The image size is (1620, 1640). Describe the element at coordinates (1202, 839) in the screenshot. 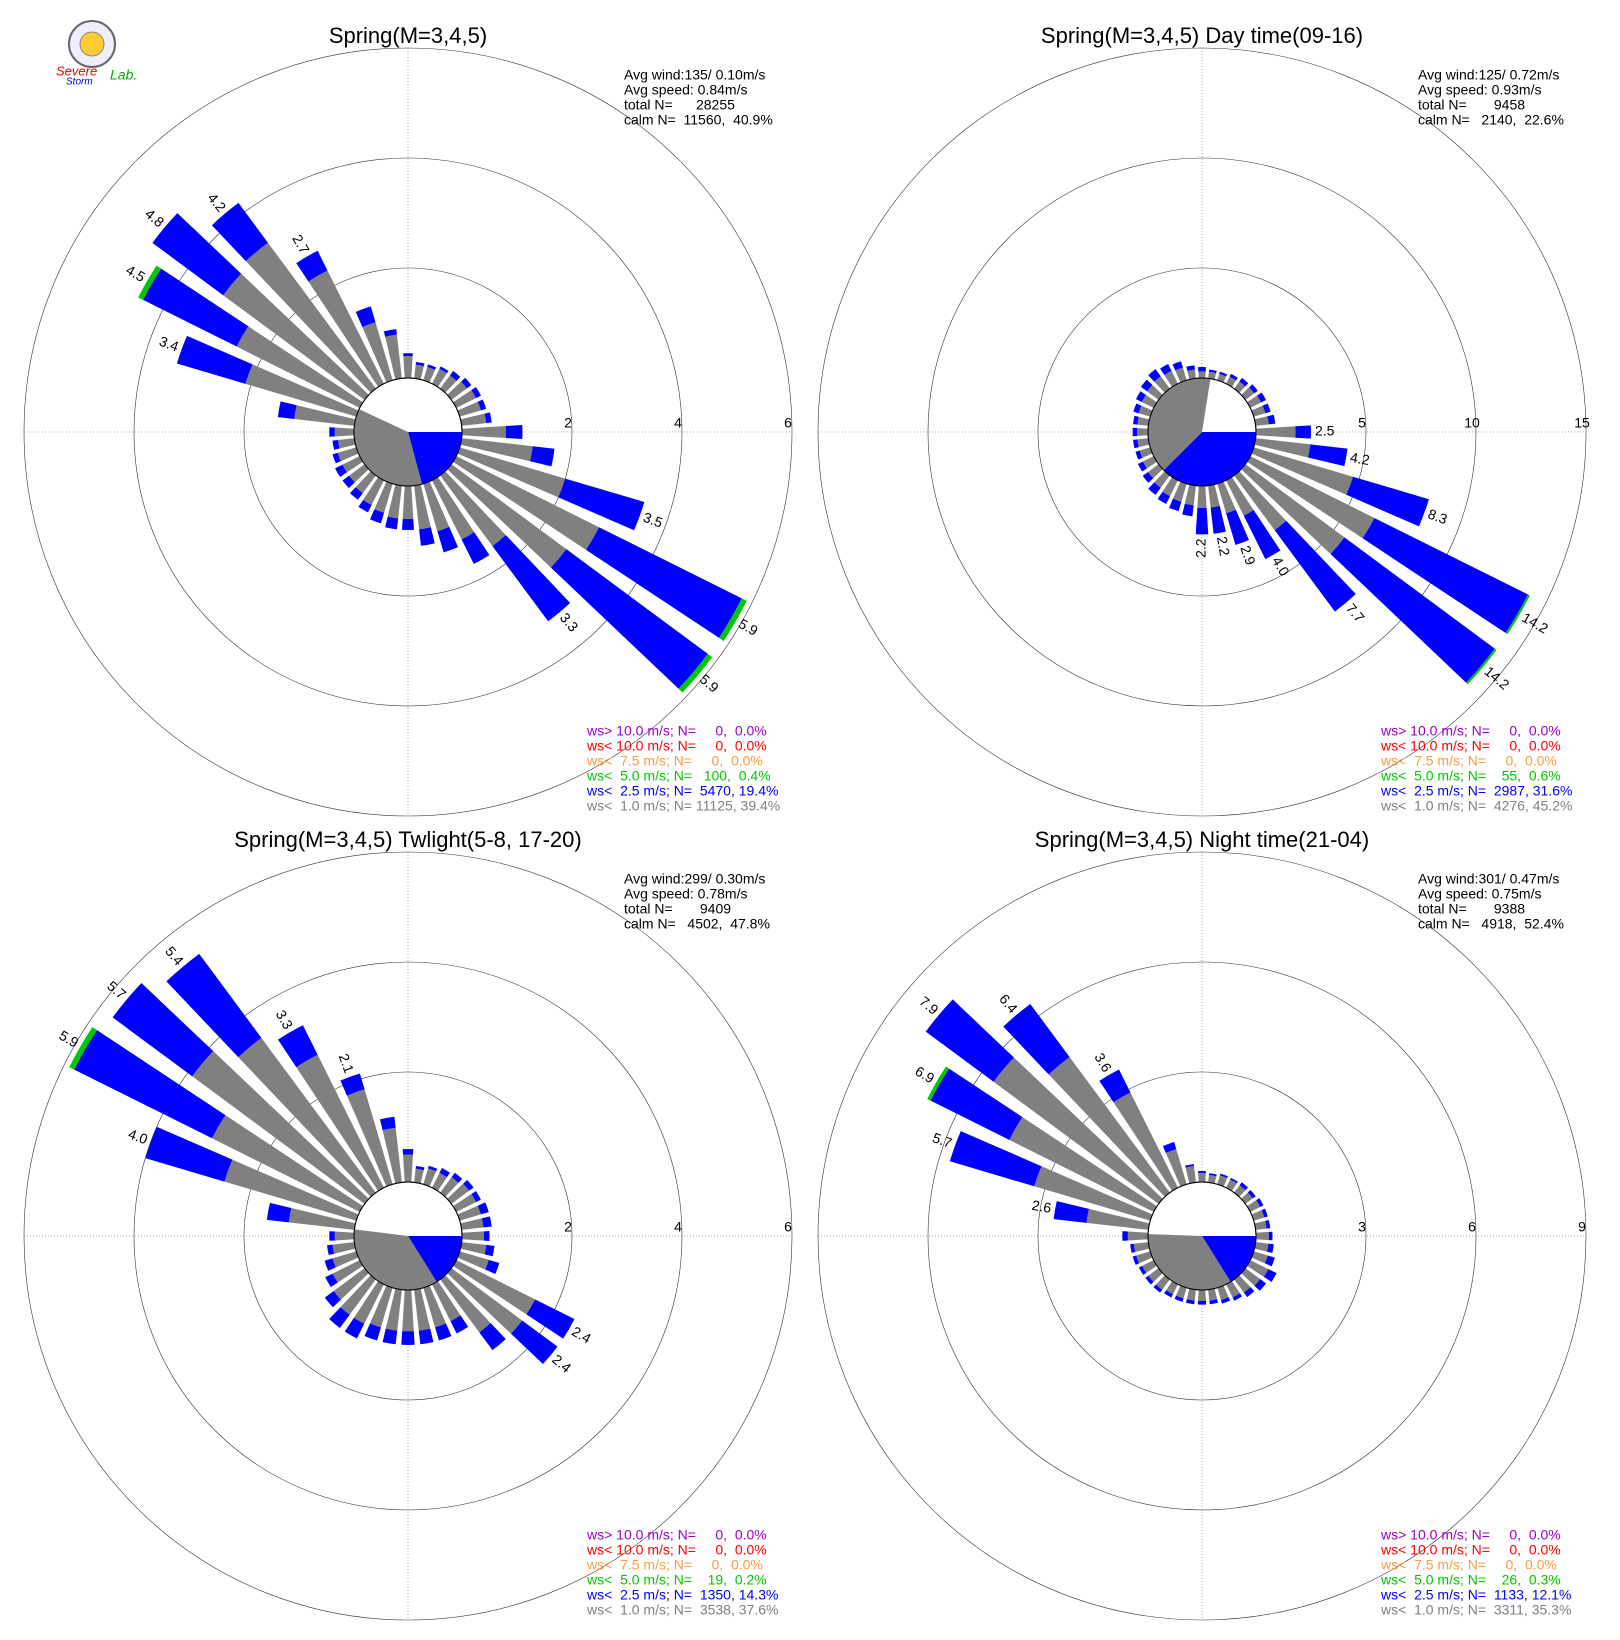

I see `chart-title: Spring(M=3,4,5) Night time(21-04)` at that location.